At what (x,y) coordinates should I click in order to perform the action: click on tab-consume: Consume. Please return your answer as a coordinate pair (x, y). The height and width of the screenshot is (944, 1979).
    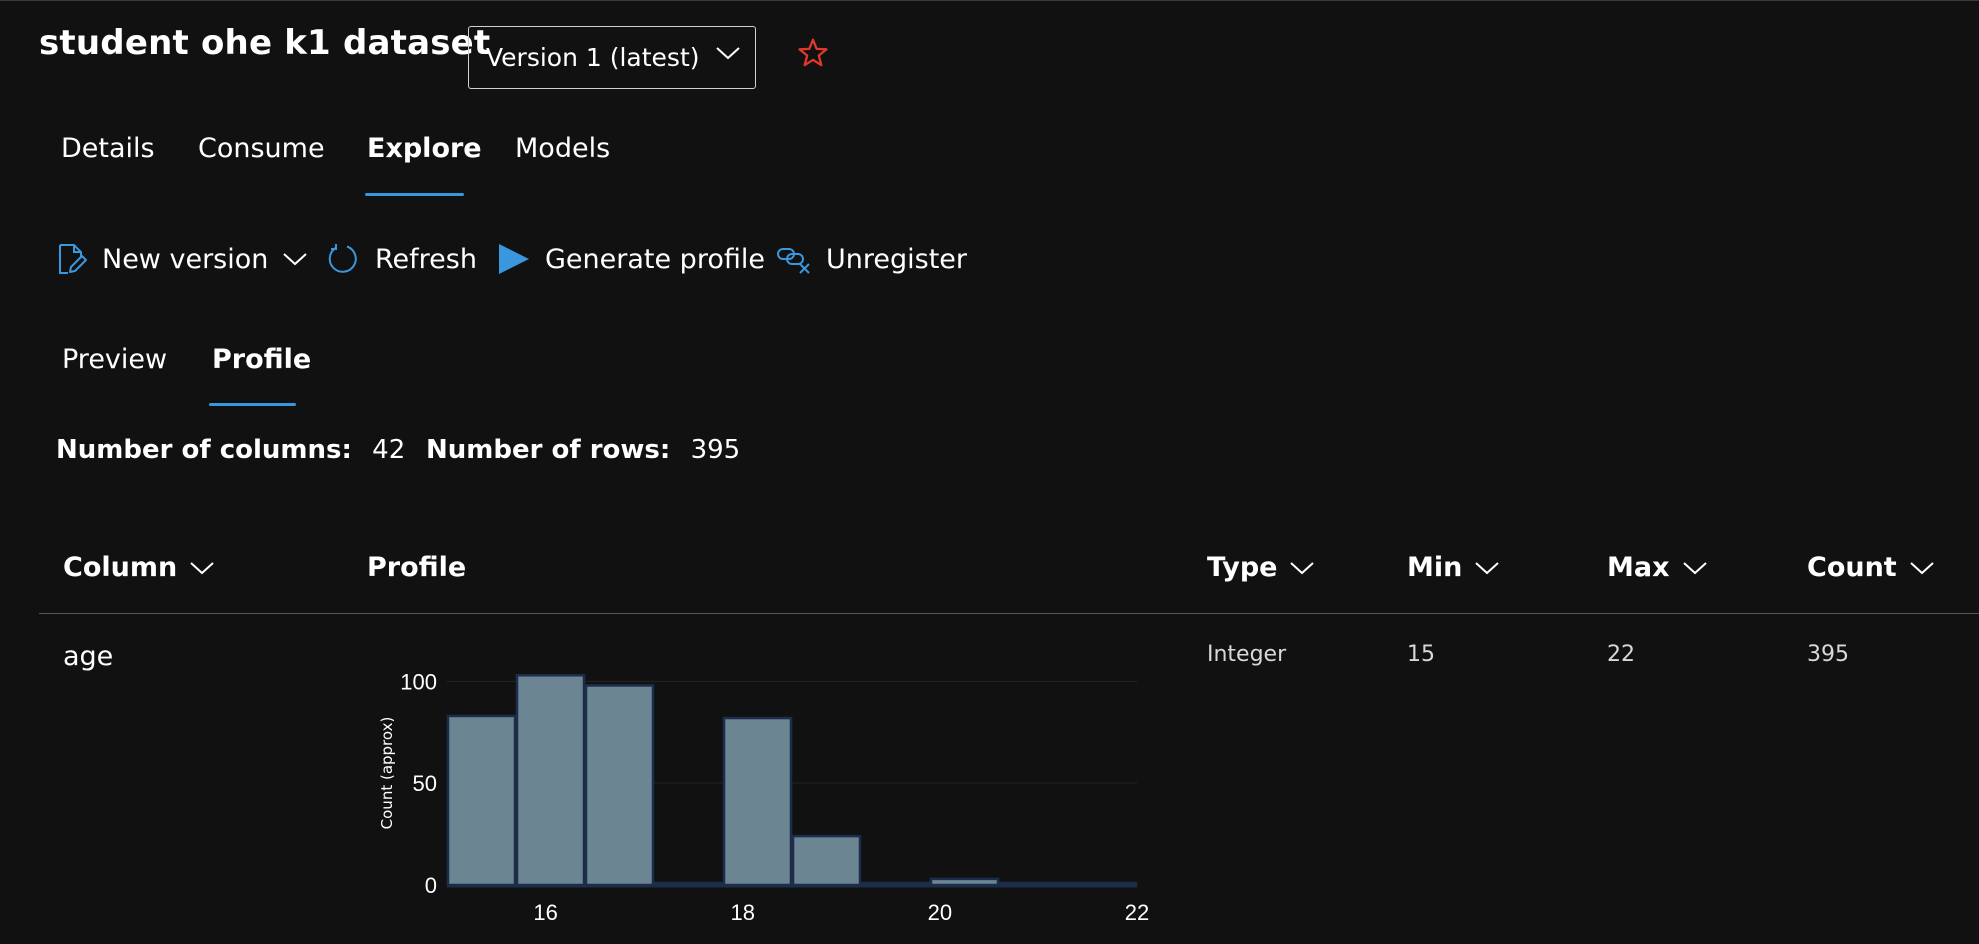
    Looking at the image, I should click on (261, 148).